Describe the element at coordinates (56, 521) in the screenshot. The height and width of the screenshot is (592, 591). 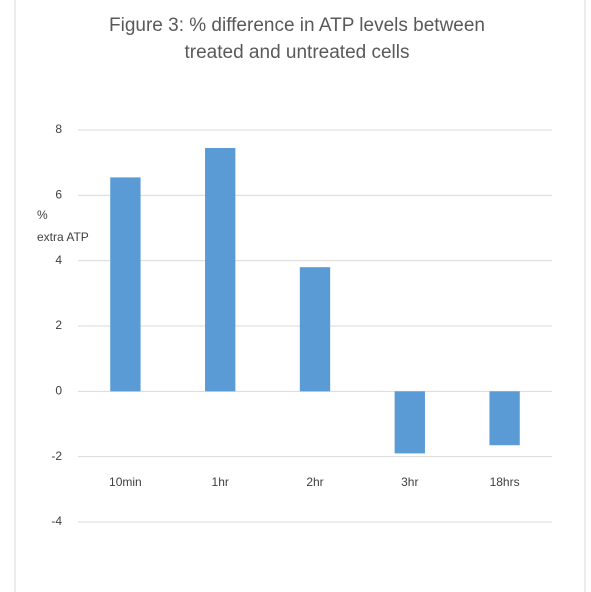
I see `y-tick-label: -4` at that location.